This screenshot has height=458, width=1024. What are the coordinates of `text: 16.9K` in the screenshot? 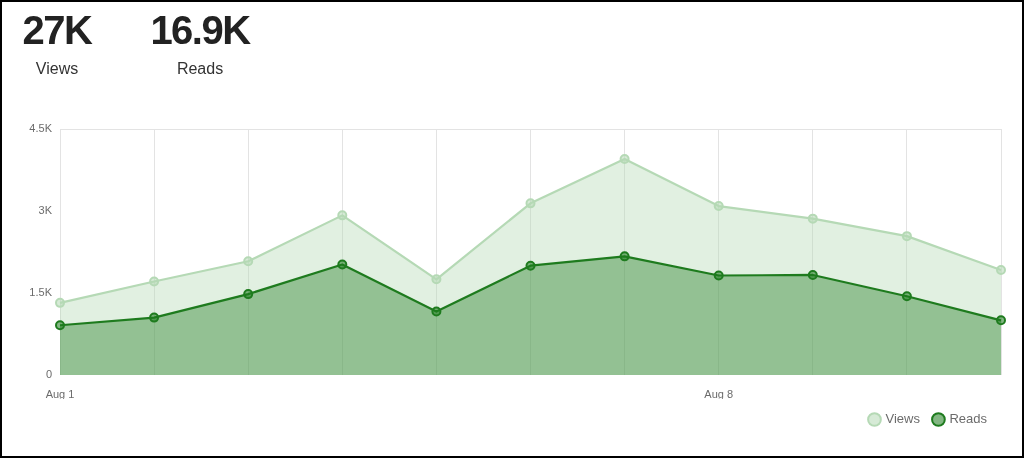 It's located at (200, 30).